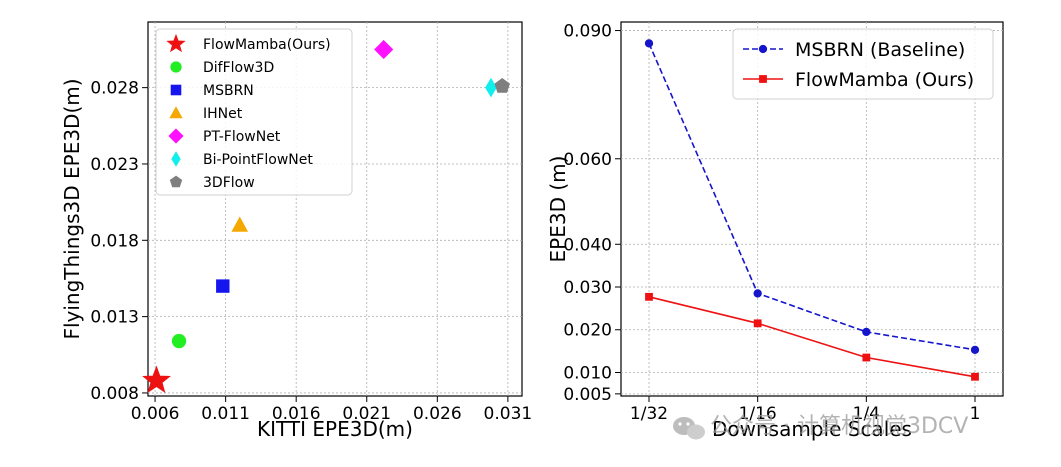 The image size is (1061, 467). I want to click on watermark-text: 公众号 · 计算机视觉3DCV, so click(839, 426).